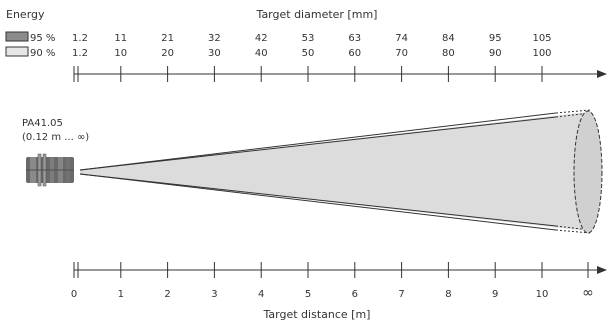 Image resolution: width=607 pixels, height=321 pixels. I want to click on diameter-90-label: 30, so click(214, 53).